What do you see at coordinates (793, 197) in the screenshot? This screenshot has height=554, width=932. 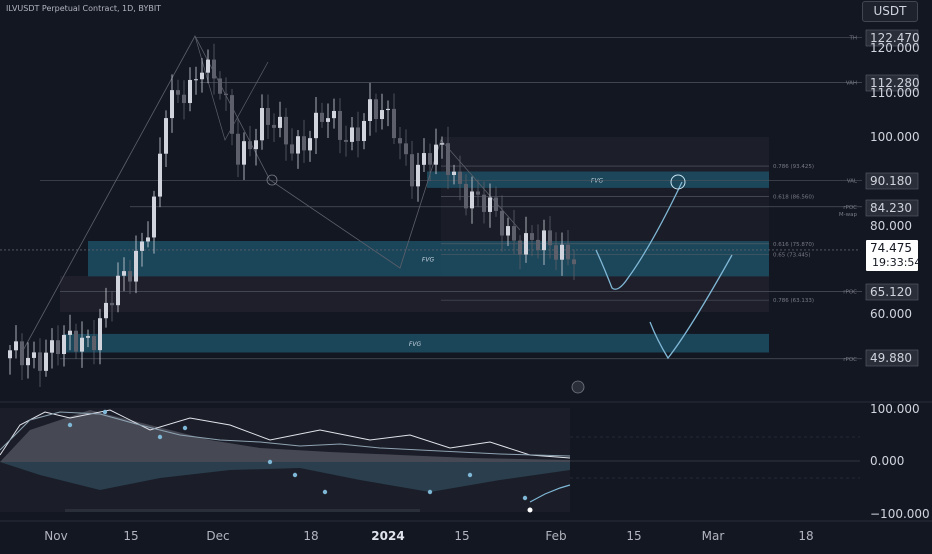 I see `fib-label: 0.618 (86.560)` at bounding box center [793, 197].